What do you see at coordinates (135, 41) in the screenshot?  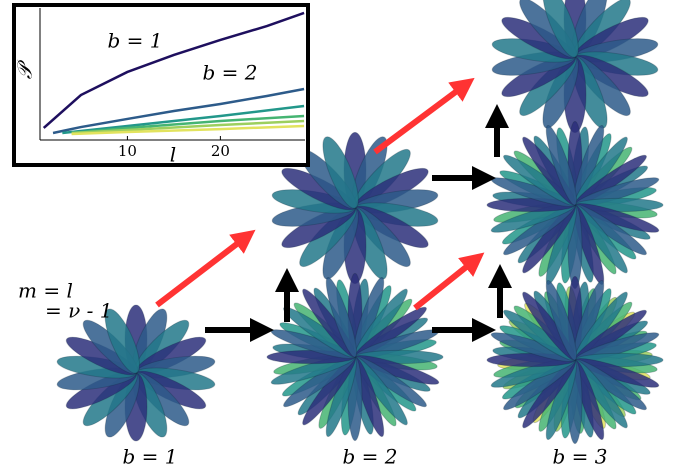 I see `annotation: b = 1` at bounding box center [135, 41].